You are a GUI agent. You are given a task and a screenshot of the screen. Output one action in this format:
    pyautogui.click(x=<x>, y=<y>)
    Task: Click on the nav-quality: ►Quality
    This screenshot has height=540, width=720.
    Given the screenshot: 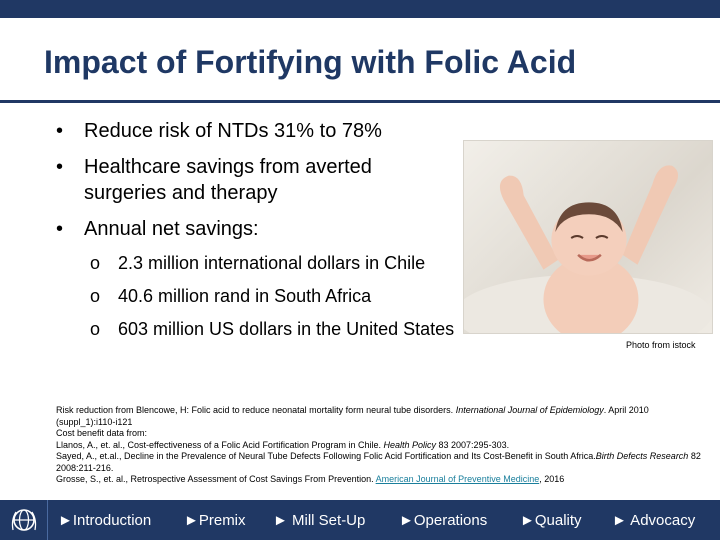 What is the action you would take?
    pyautogui.click(x=551, y=520)
    